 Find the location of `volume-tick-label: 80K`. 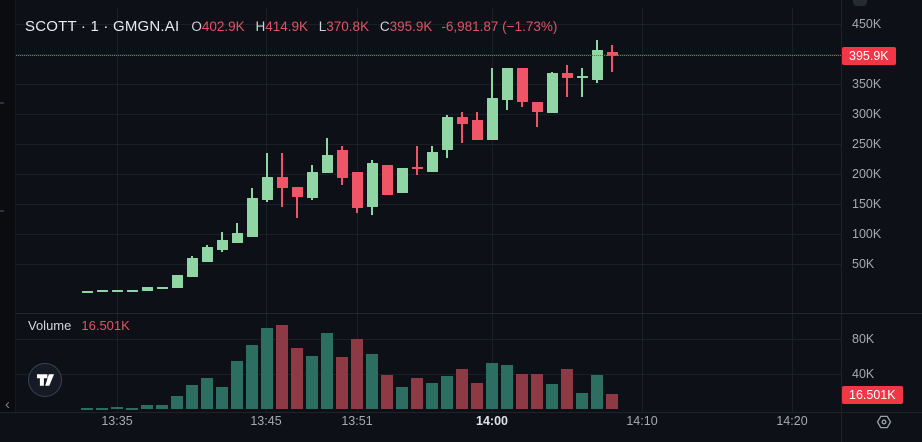

volume-tick-label: 80K is located at coordinates (863, 338).